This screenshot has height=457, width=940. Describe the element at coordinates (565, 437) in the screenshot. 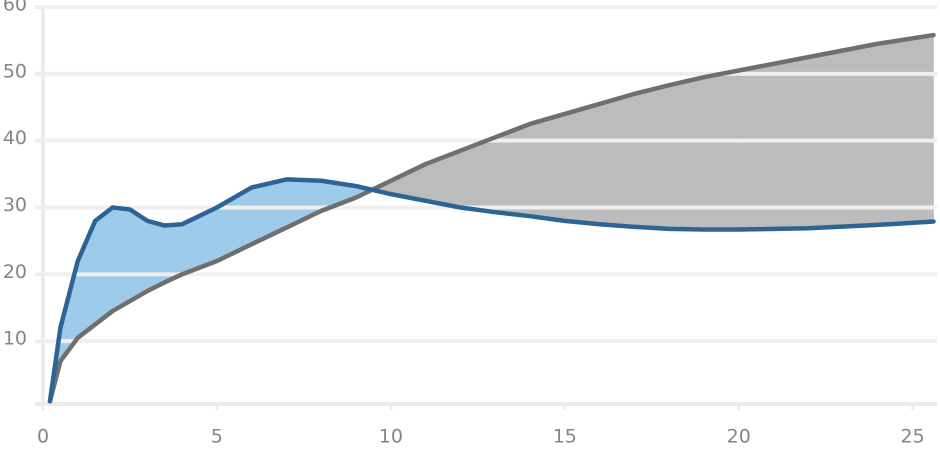

I see `x-tick-label: 15` at that location.